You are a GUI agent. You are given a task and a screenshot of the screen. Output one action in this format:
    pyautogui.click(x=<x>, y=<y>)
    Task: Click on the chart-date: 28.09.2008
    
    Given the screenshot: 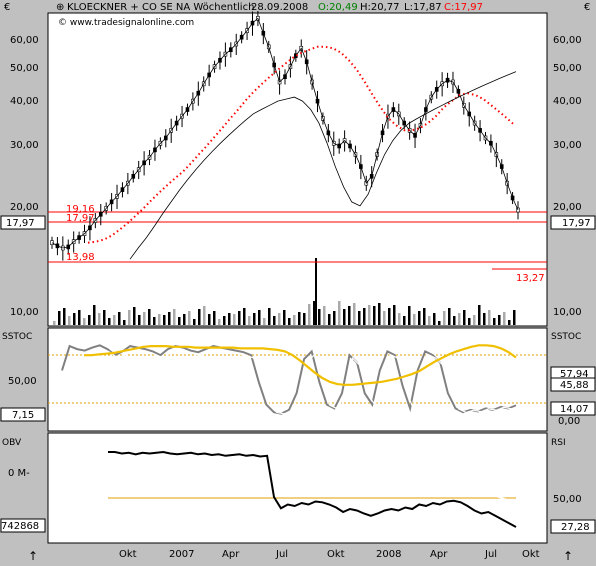 What is the action you would take?
    pyautogui.click(x=279, y=7)
    